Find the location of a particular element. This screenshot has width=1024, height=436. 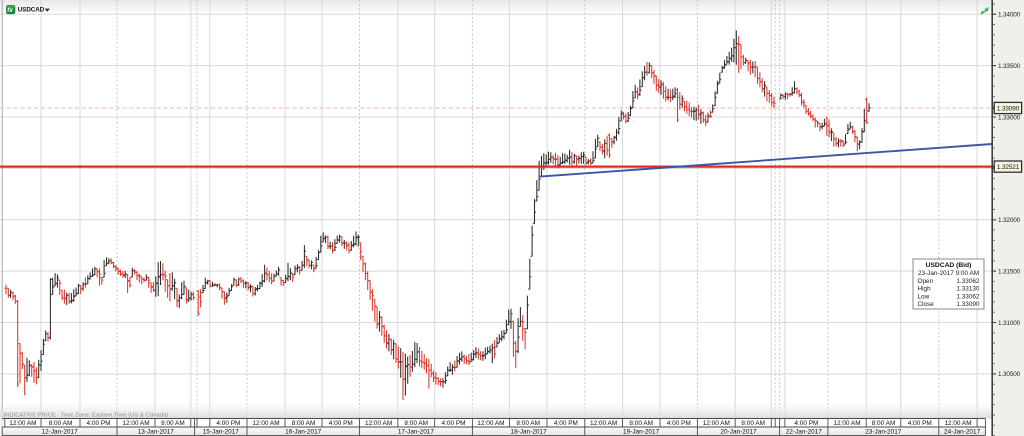

svg-text: 22-Jan-2017 is located at coordinates (804, 432).